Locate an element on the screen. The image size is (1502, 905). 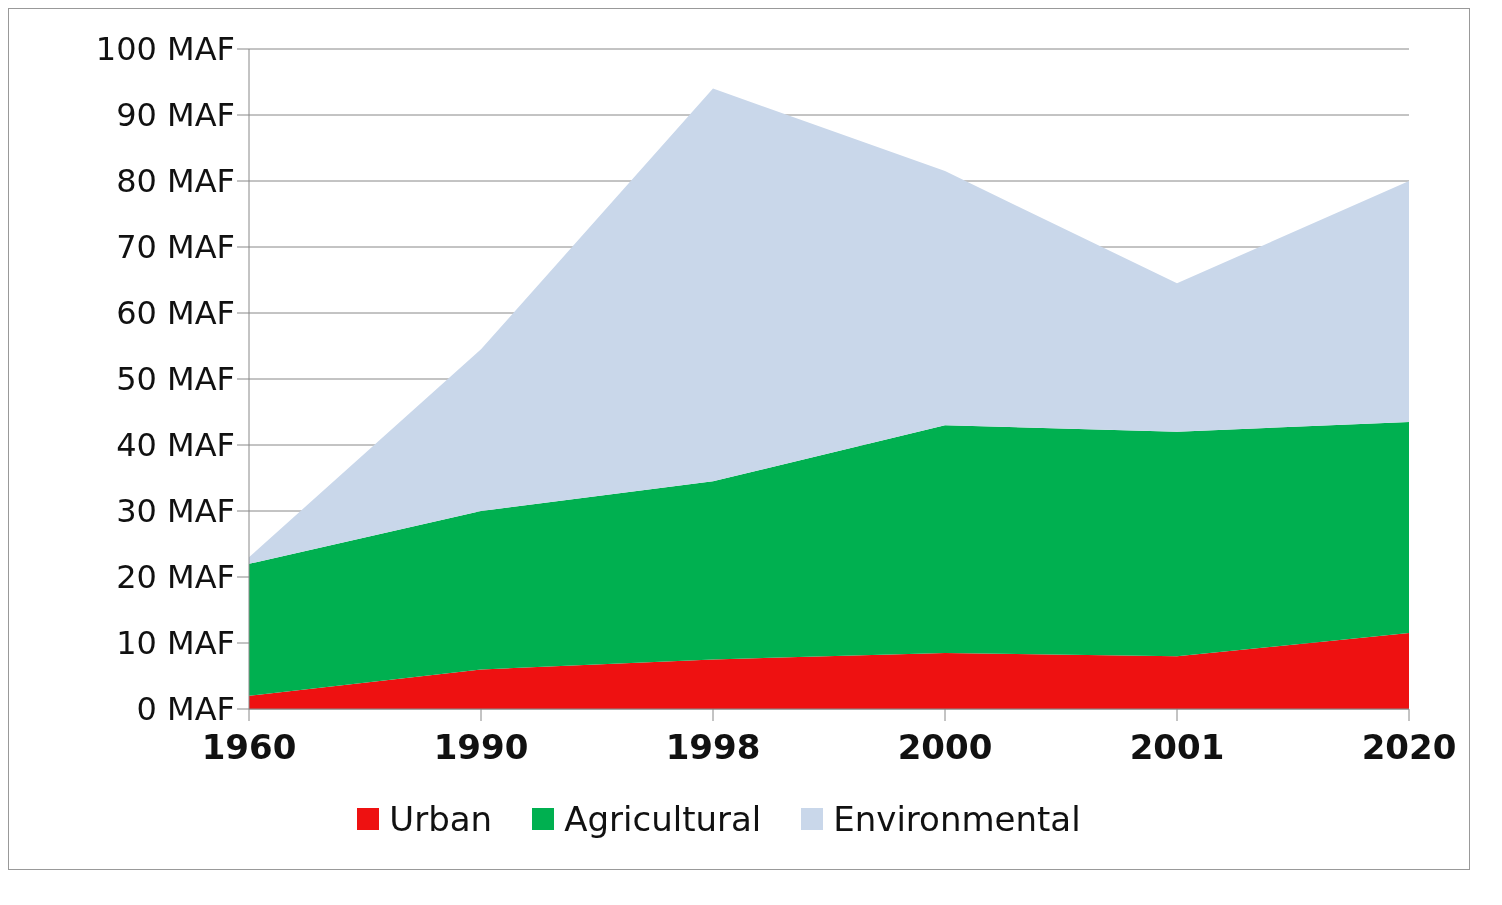
x-tick-label: 1960 is located at coordinates (249, 747).